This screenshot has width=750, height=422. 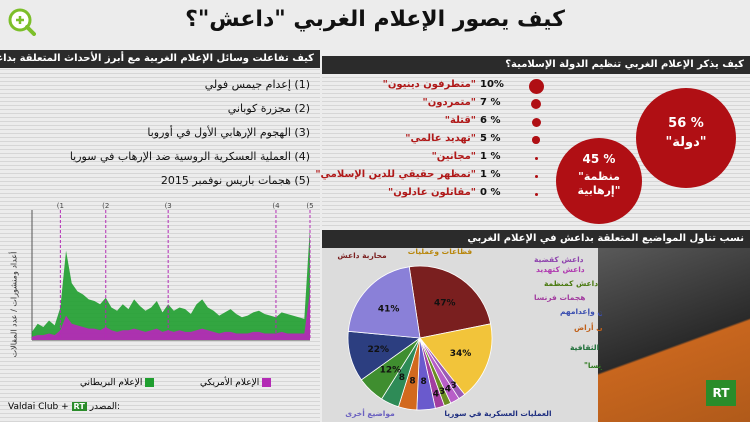 I want to click on bubble-terror-pct: 45 %, so click(x=599, y=159).